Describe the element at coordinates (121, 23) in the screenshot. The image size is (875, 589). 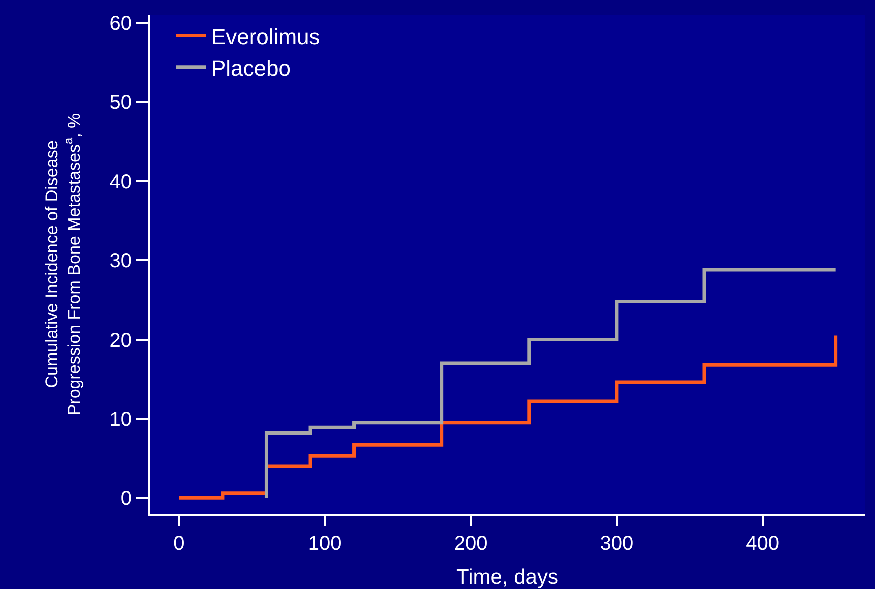
I see `y-tick-label: 60` at that location.